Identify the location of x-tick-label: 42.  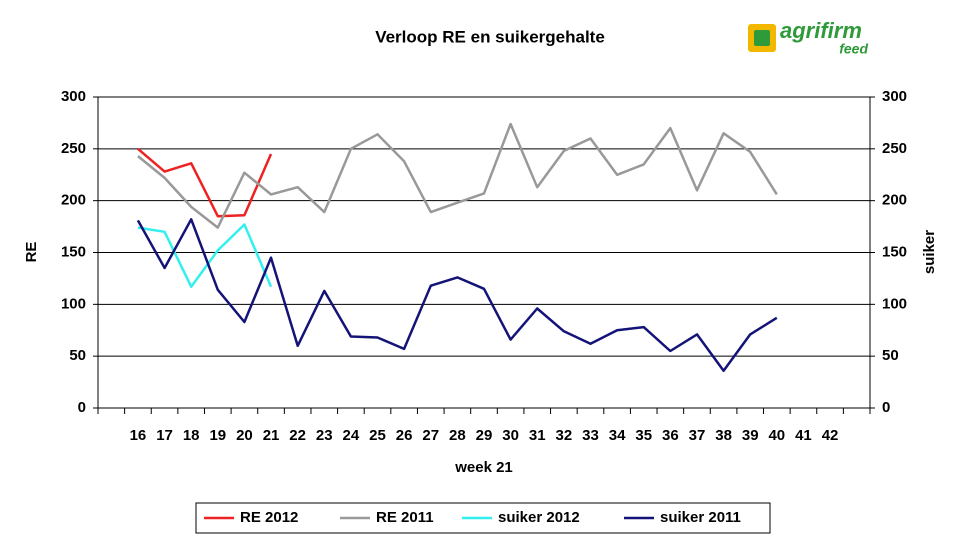
(830, 435).